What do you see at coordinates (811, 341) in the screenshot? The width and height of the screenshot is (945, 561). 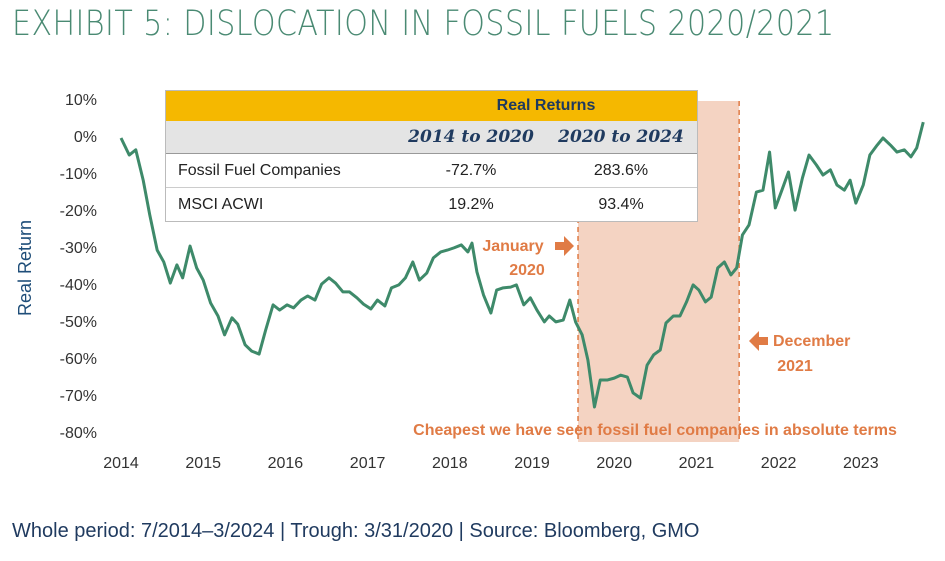 I see `annotation: December` at bounding box center [811, 341].